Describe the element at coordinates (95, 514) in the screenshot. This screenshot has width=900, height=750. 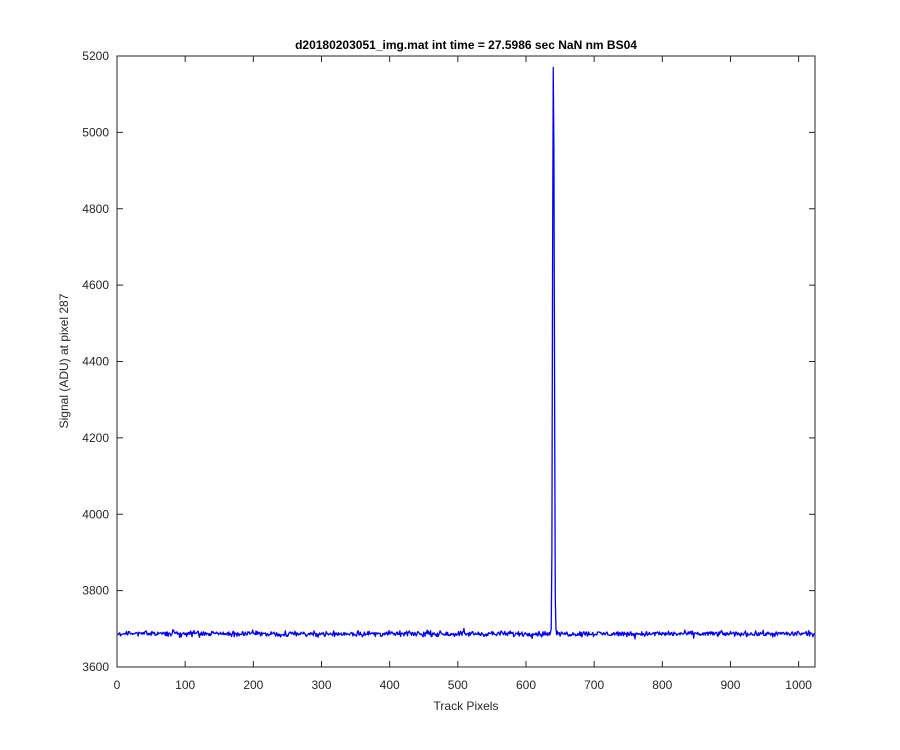
I see `y-tick-label: 4000` at that location.